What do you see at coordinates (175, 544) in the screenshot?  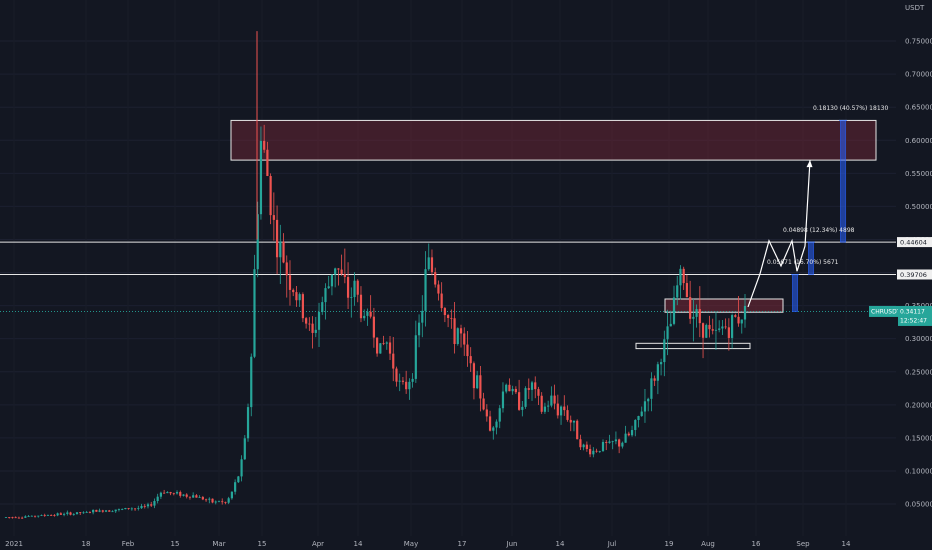 I see `x-tick-label: 15` at bounding box center [175, 544].